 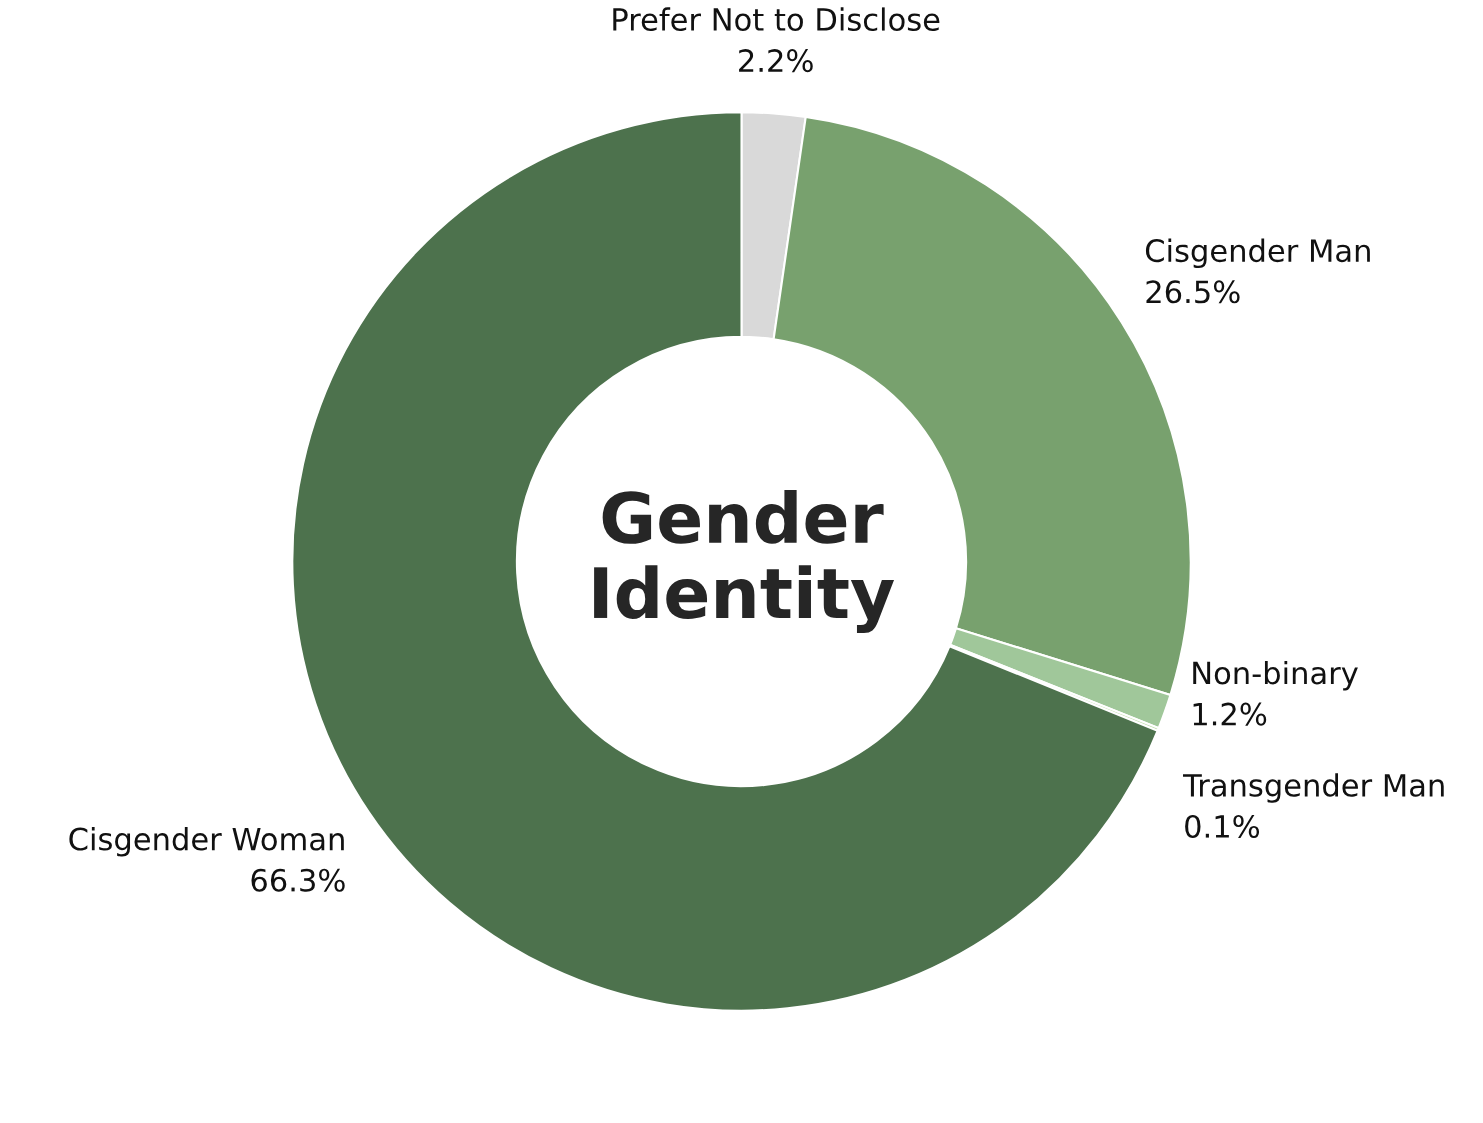 What do you see at coordinates (1313, 788) in the screenshot?
I see `slice-label: Transgender Man` at bounding box center [1313, 788].